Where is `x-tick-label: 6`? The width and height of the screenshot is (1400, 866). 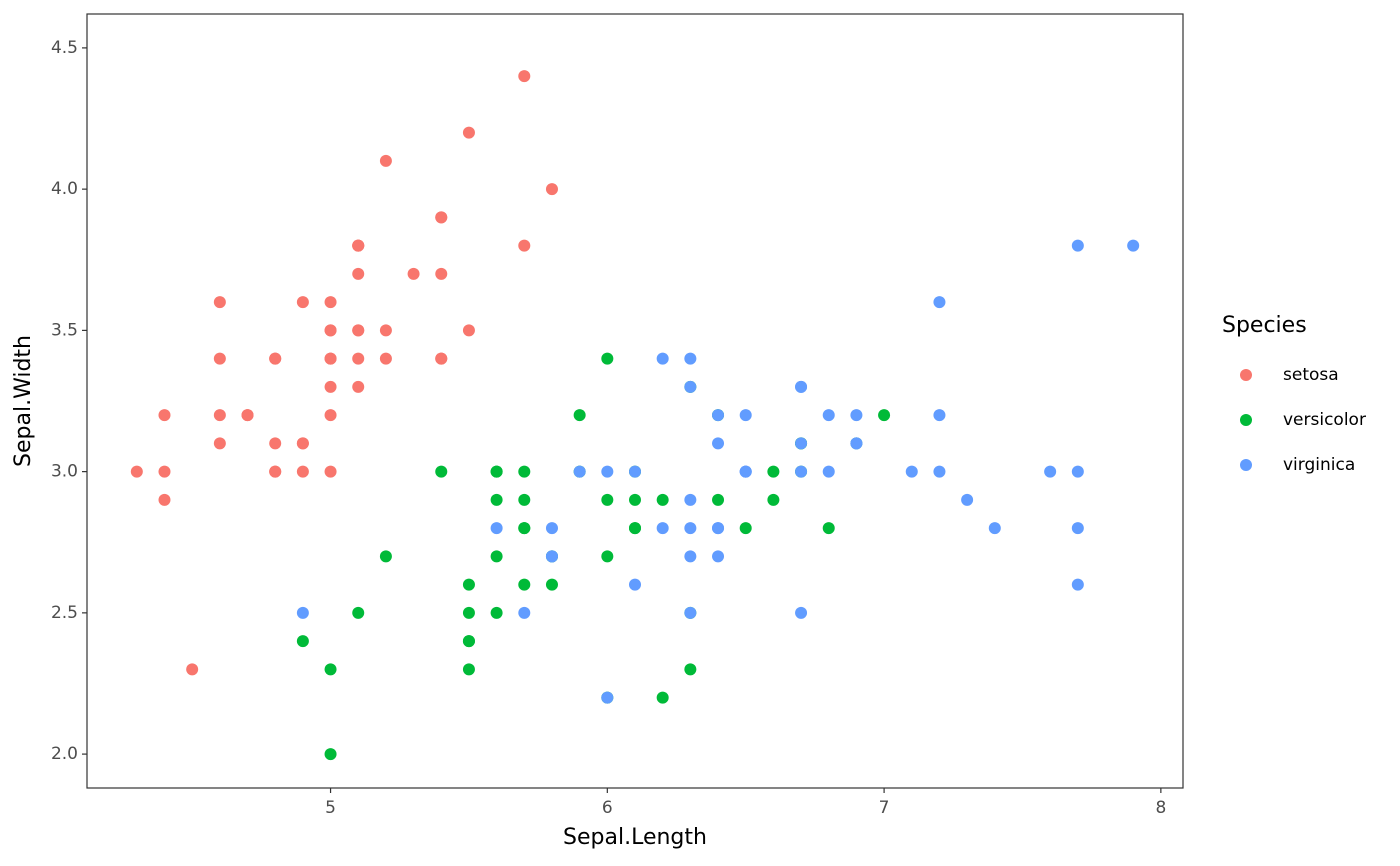
x-tick-label: 6 is located at coordinates (607, 808).